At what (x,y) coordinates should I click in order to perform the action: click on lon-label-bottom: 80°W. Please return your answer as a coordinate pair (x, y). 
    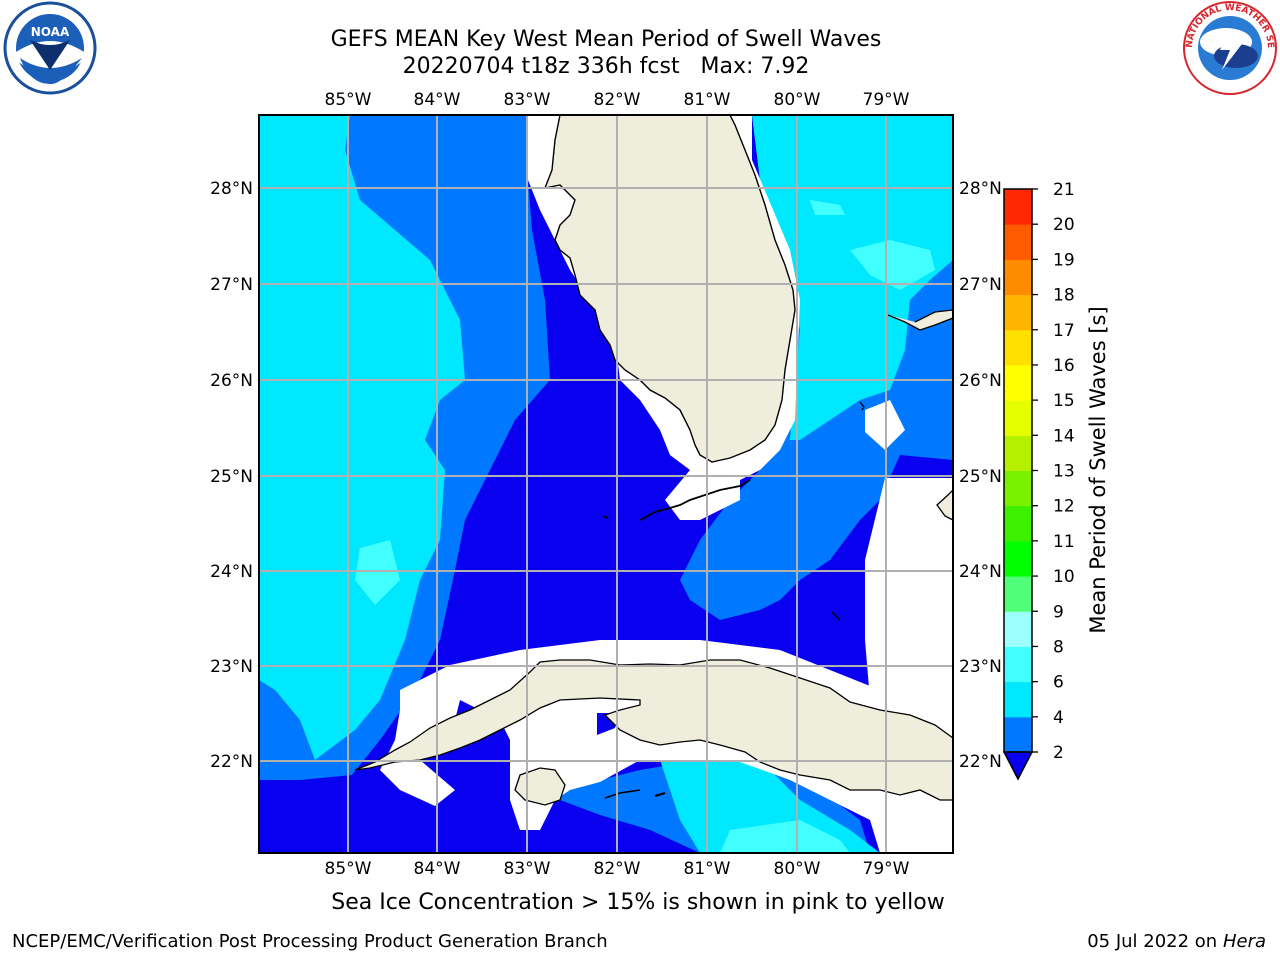
    Looking at the image, I should click on (797, 869).